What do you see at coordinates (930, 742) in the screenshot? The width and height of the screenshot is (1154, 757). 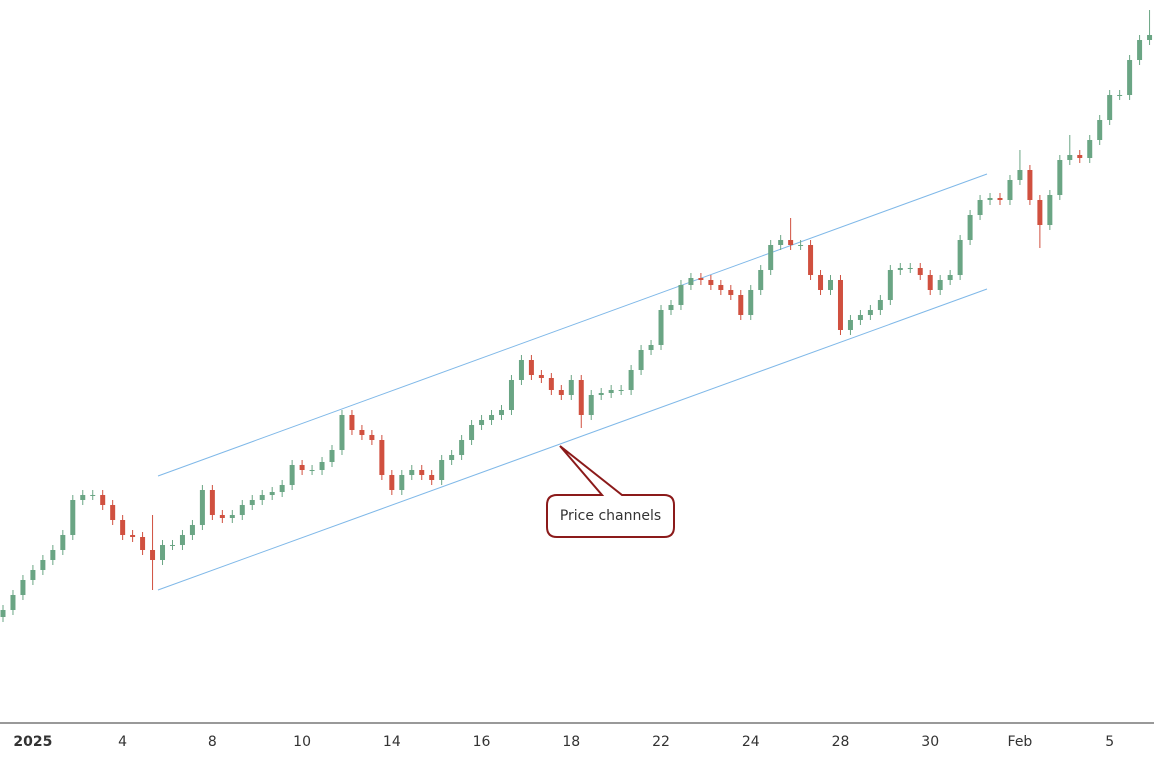 I see `x-tick-label: 30` at bounding box center [930, 742].